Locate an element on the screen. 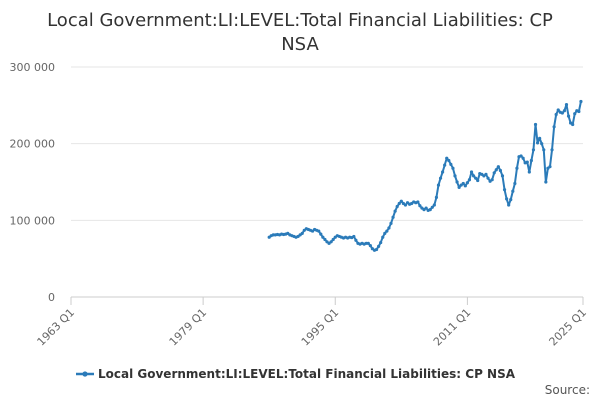  x-tick-label: 1979 Q1 is located at coordinates (188, 327).